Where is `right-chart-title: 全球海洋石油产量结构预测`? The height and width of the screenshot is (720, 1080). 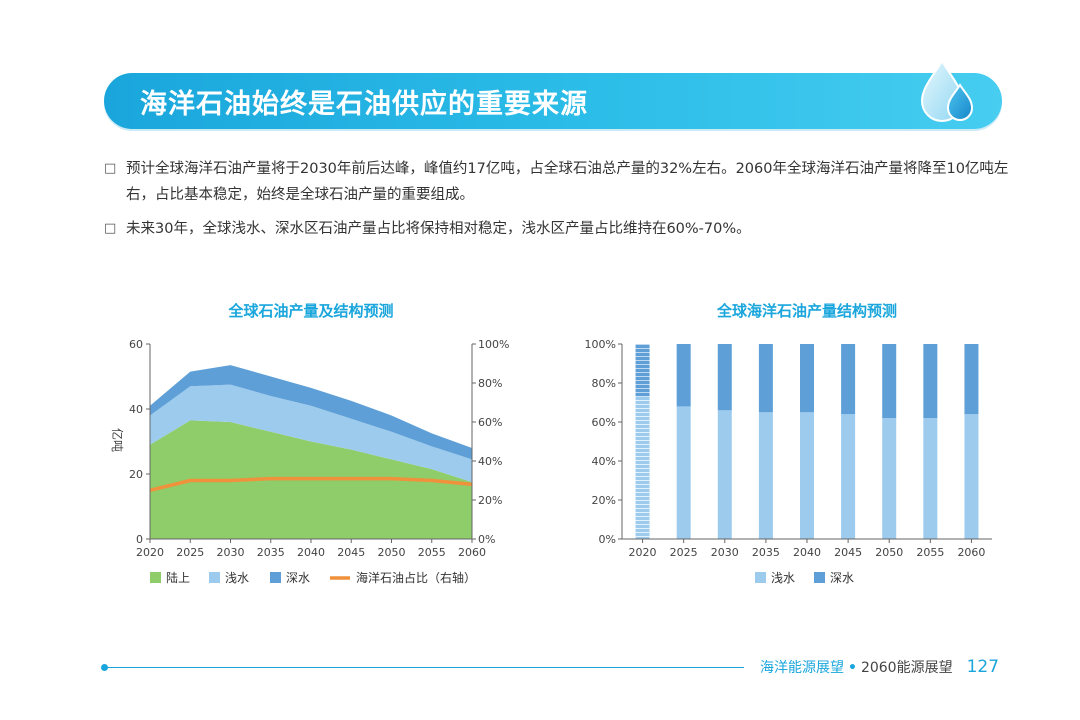
right-chart-title: 全球海洋石油产量结构预测 is located at coordinates (806, 311).